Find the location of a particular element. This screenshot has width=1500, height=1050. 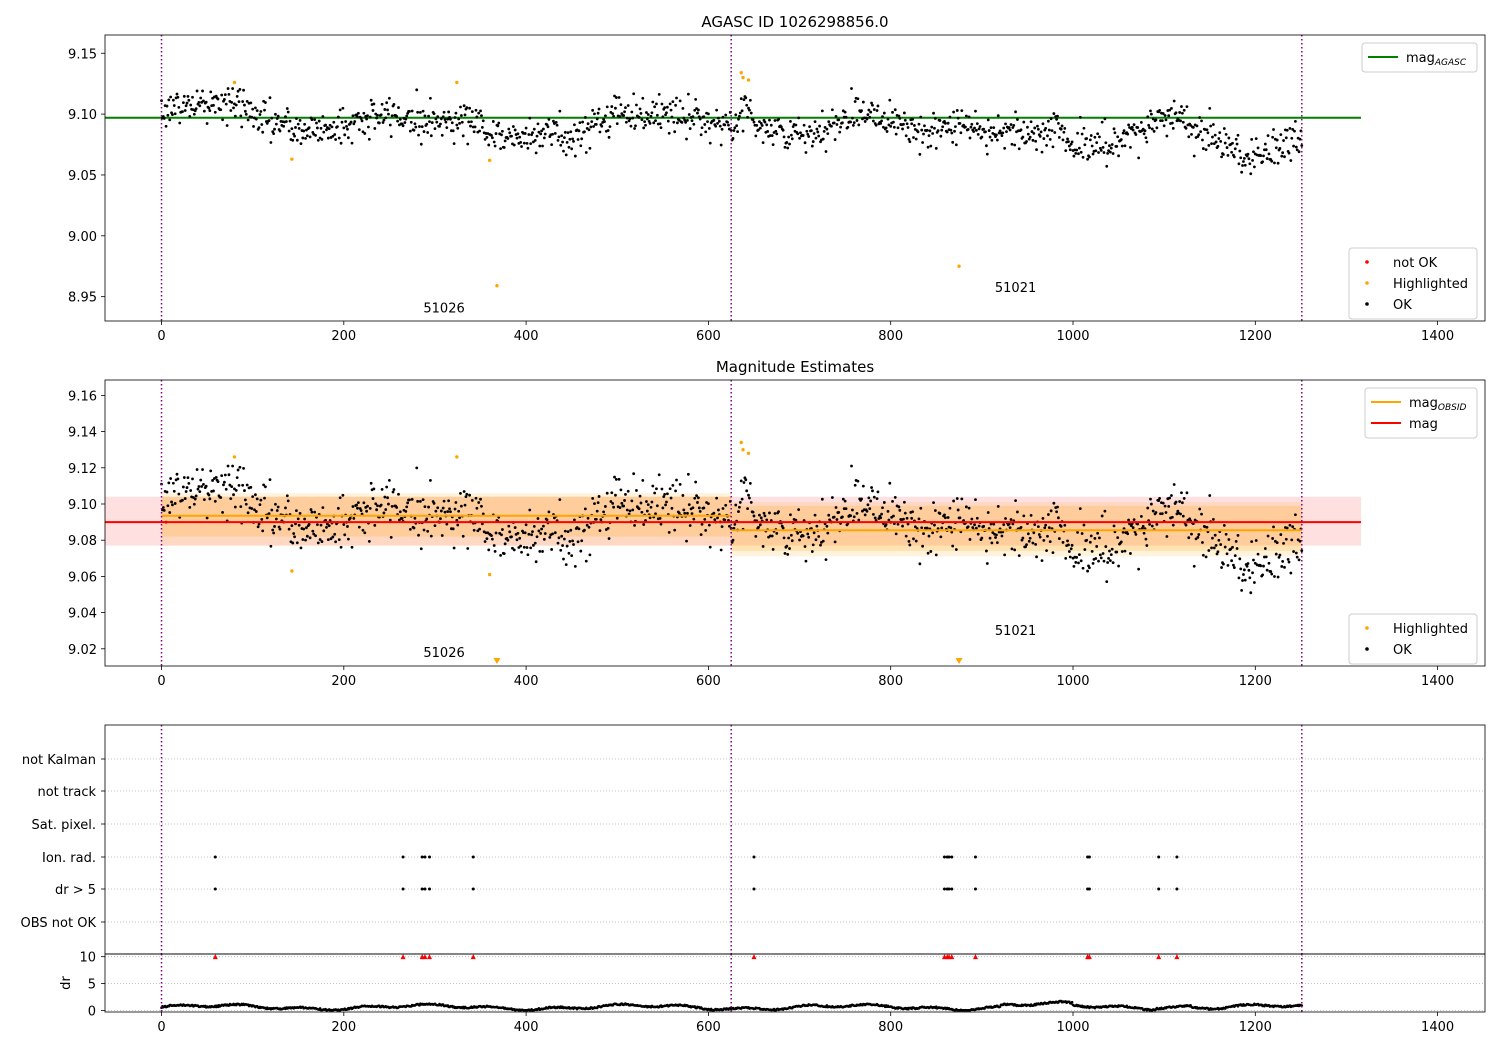

middle-xtick-label: 0 is located at coordinates (161, 681).